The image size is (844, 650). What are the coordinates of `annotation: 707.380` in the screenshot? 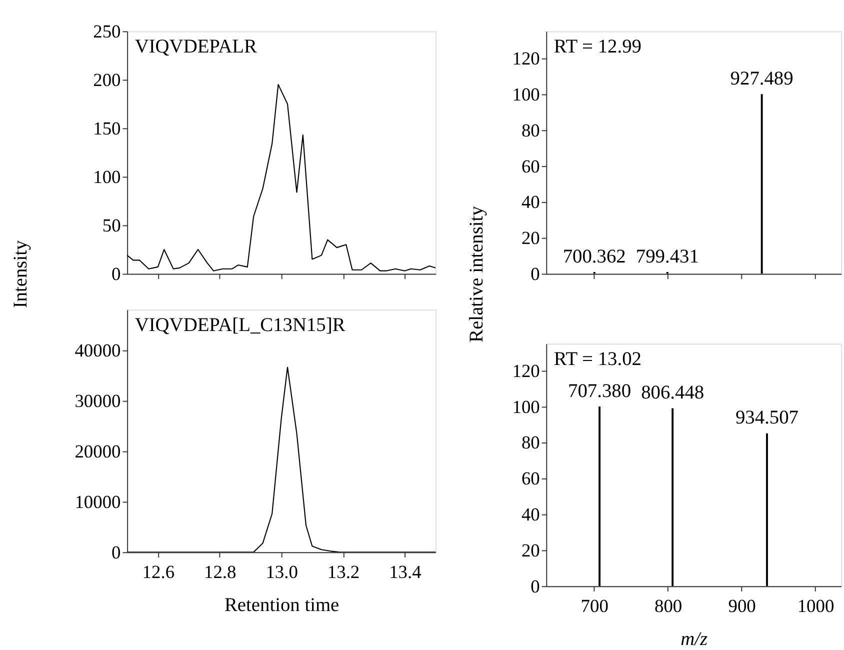 It's located at (600, 391).